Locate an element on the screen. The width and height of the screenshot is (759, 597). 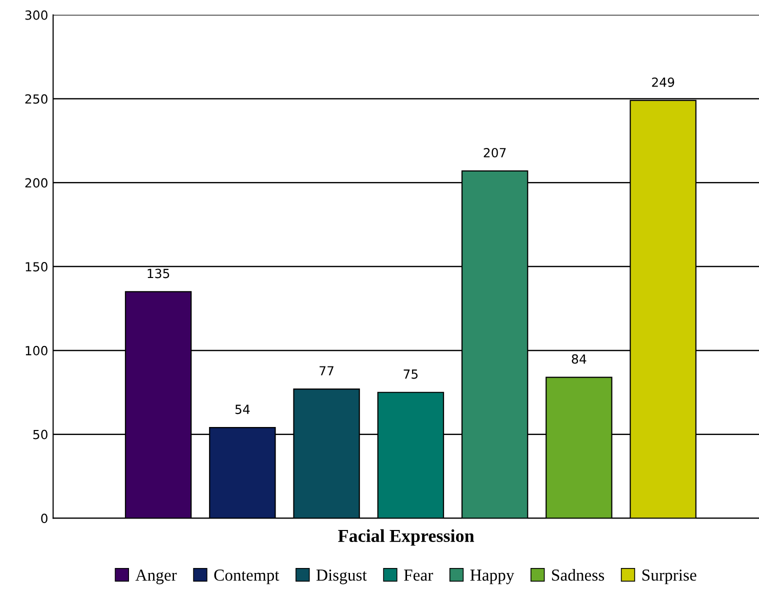
y-tick-label: 300 is located at coordinates (36, 15).